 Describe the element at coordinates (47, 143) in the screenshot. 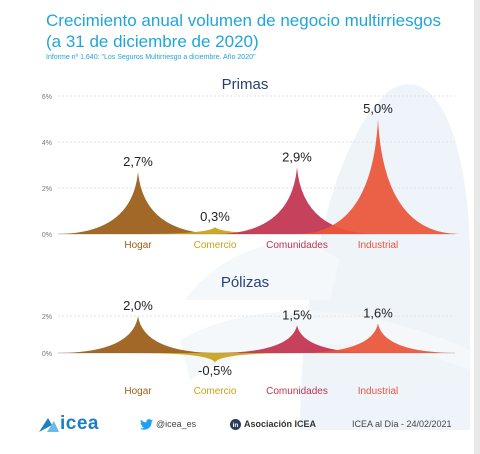

I see `primas-y-tick-label: 4%` at that location.